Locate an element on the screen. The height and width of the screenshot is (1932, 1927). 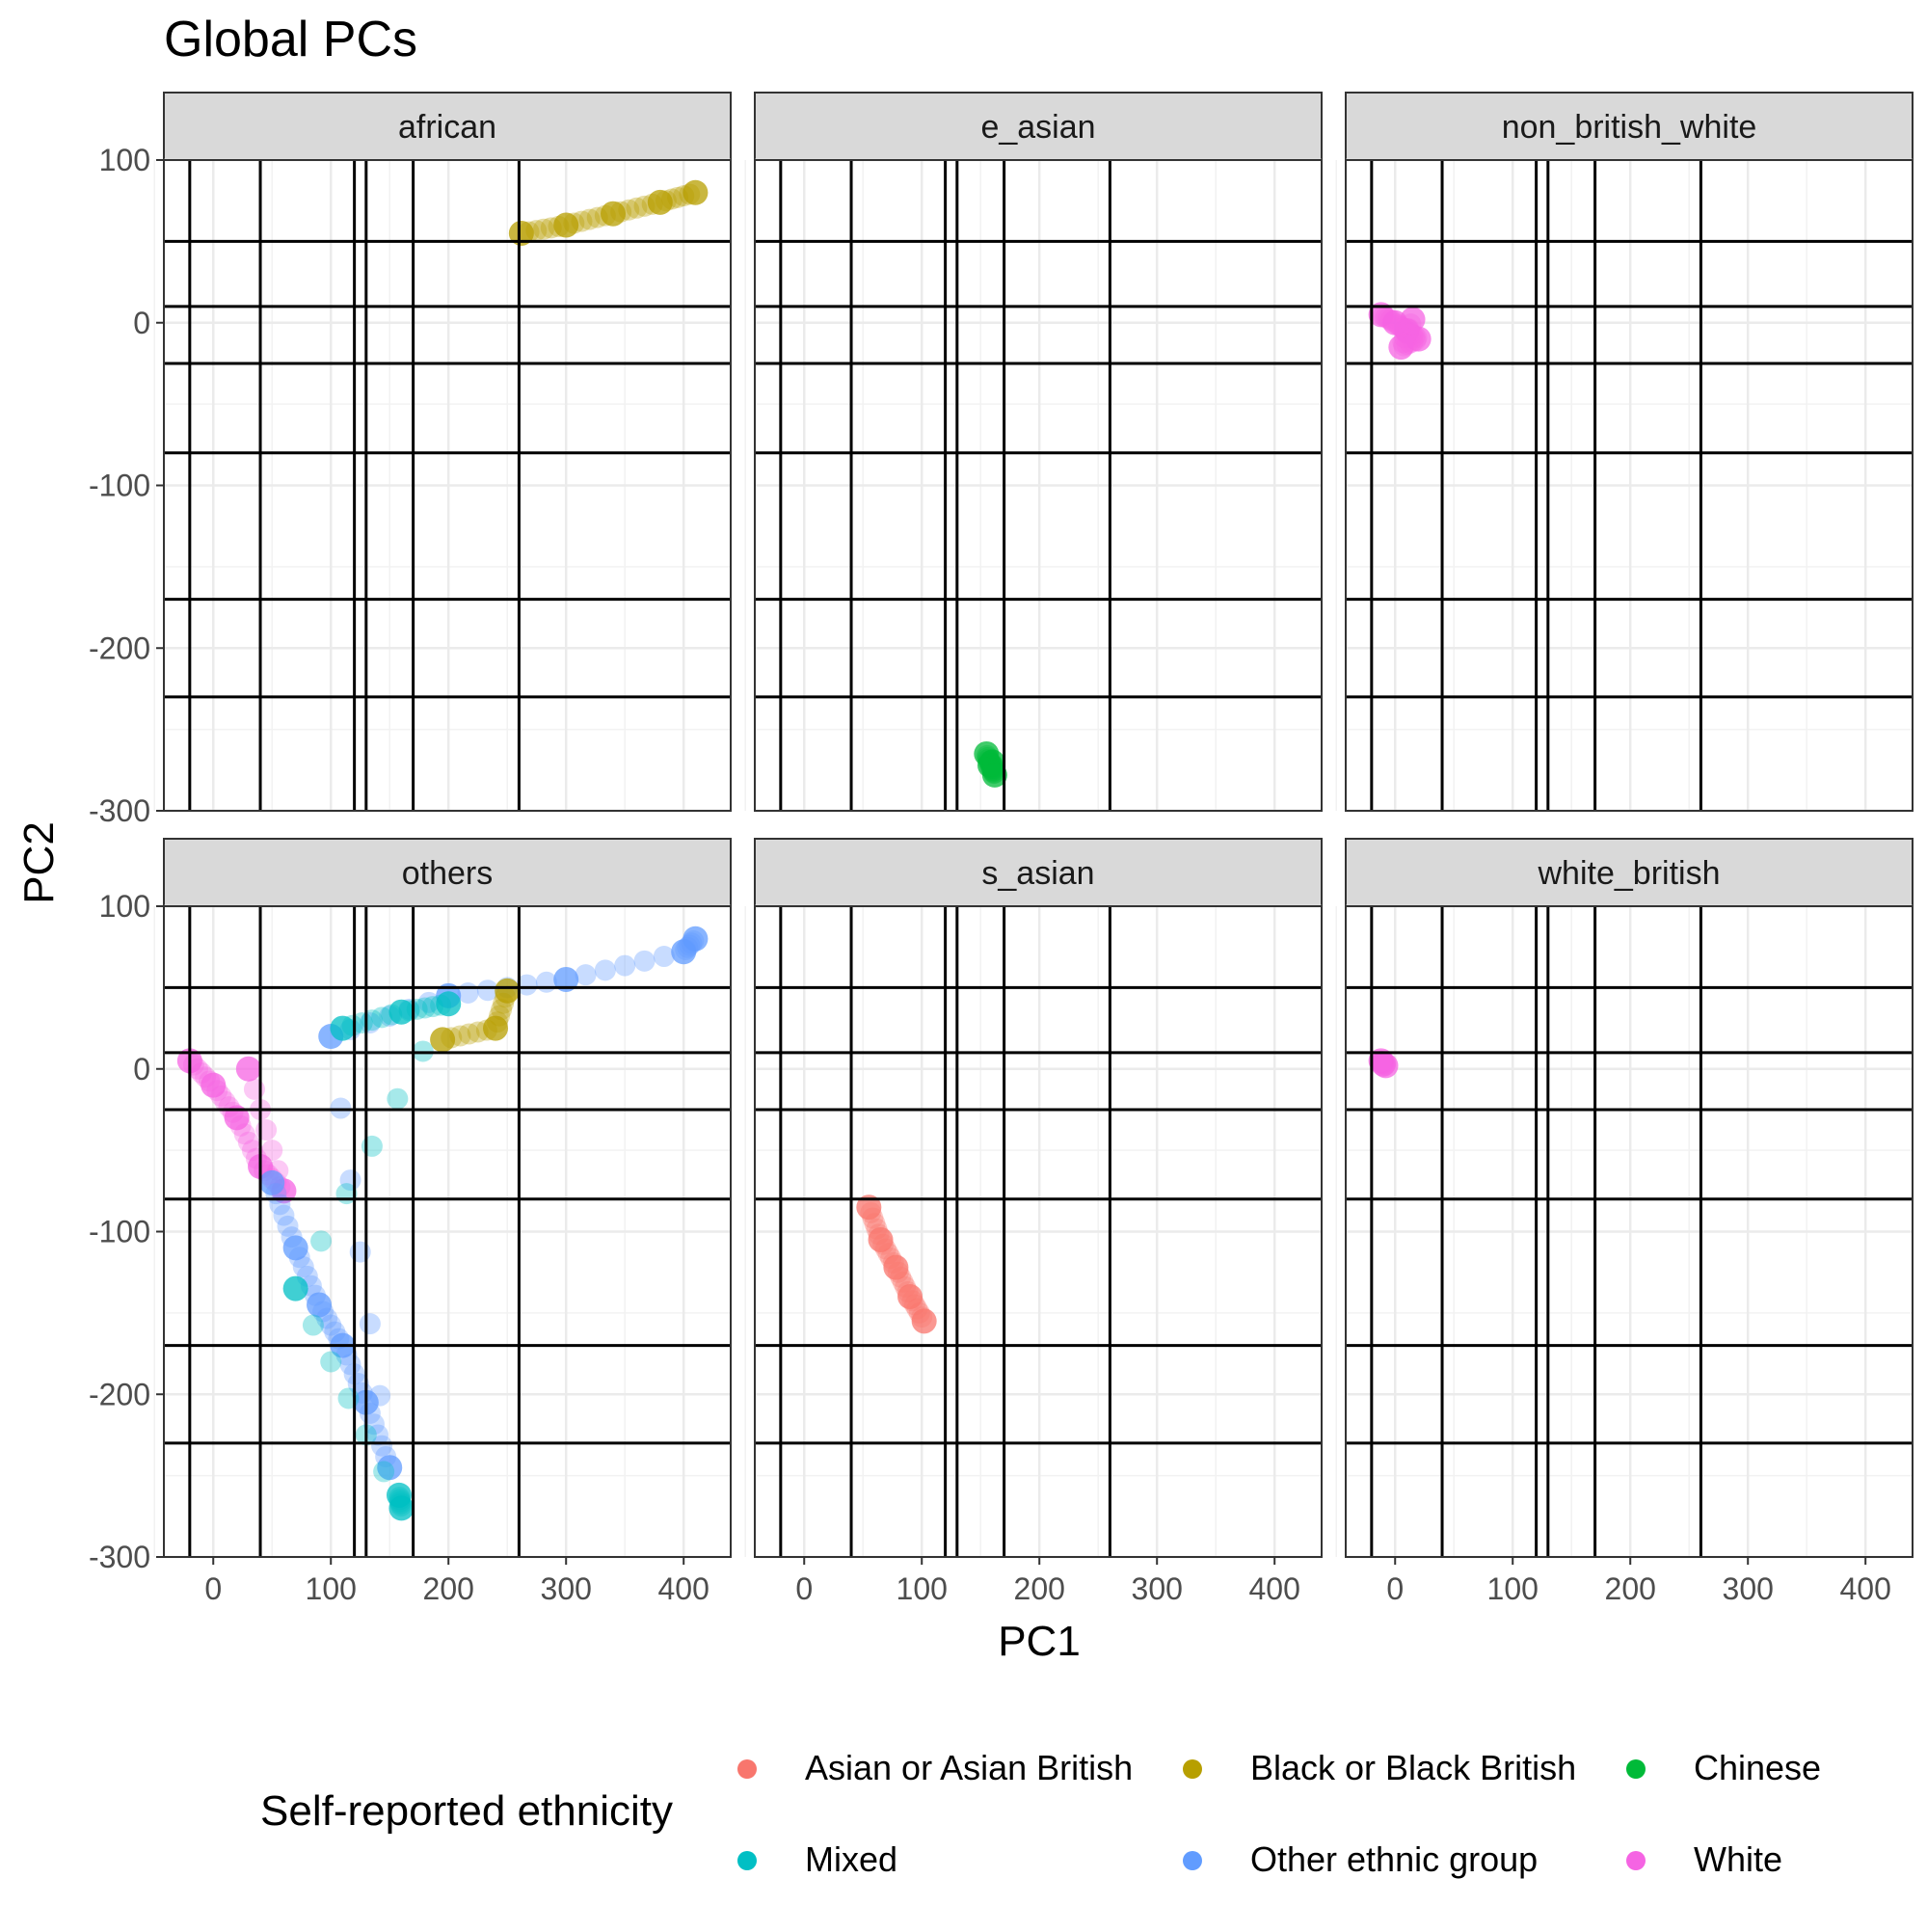
legend-label: Chinese is located at coordinates (1757, 1768).